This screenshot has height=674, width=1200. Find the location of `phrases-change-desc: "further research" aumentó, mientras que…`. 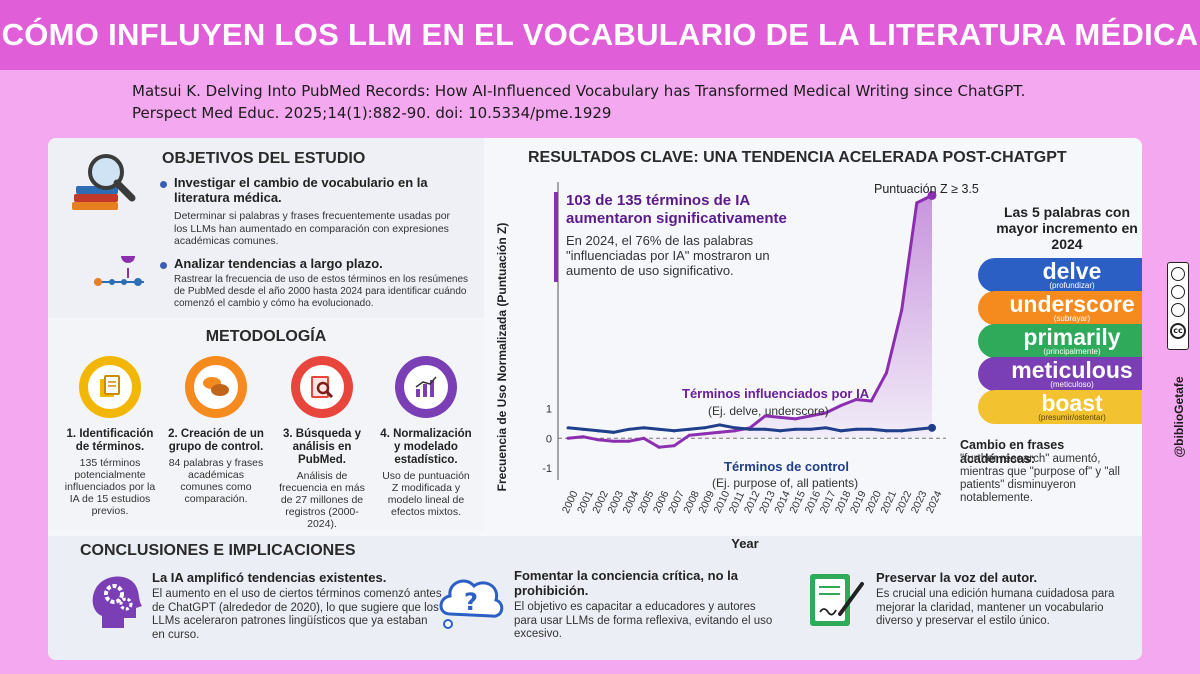

phrases-change-desc: "further research" aumentó, mientras que… is located at coordinates (1040, 478).